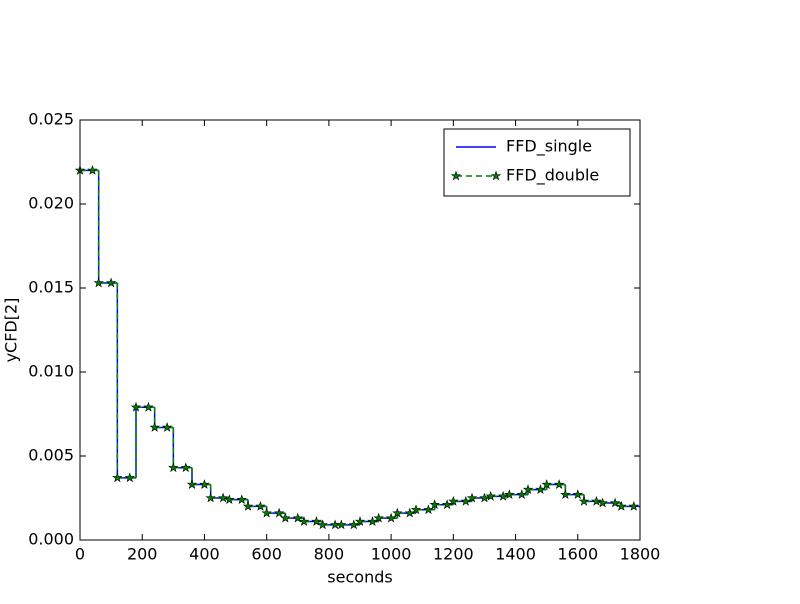 The width and height of the screenshot is (800, 604). What do you see at coordinates (51, 455) in the screenshot?
I see `y-tick-label: 0.005` at bounding box center [51, 455].